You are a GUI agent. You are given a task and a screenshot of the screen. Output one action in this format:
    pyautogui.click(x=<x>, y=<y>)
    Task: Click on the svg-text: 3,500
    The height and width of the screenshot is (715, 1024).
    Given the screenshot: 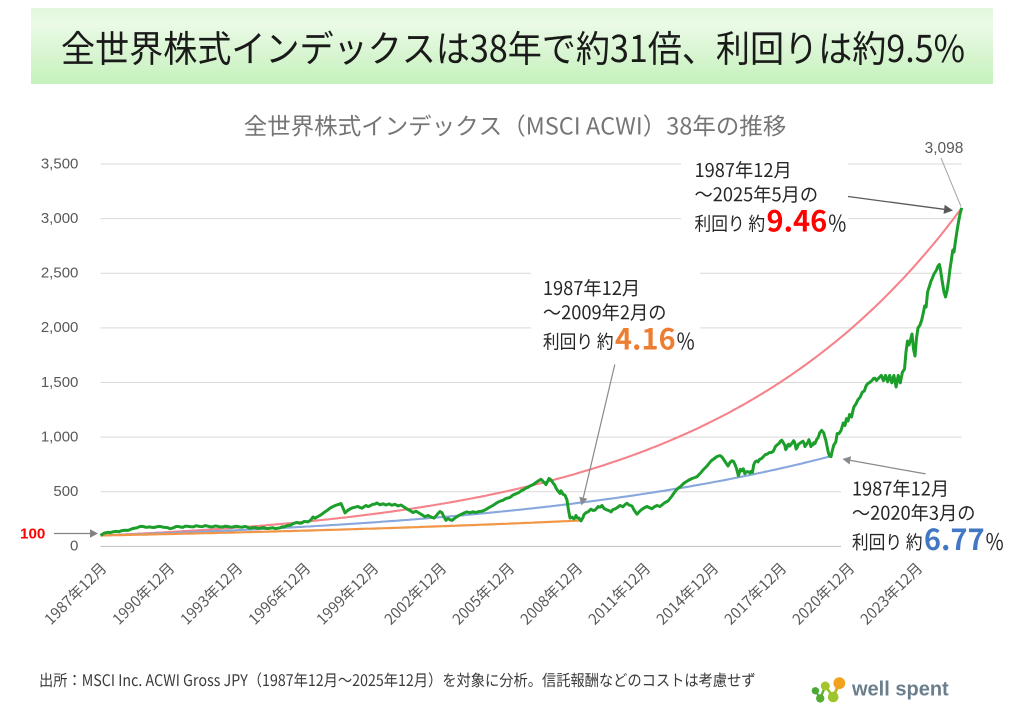 What is the action you would take?
    pyautogui.click(x=60, y=163)
    